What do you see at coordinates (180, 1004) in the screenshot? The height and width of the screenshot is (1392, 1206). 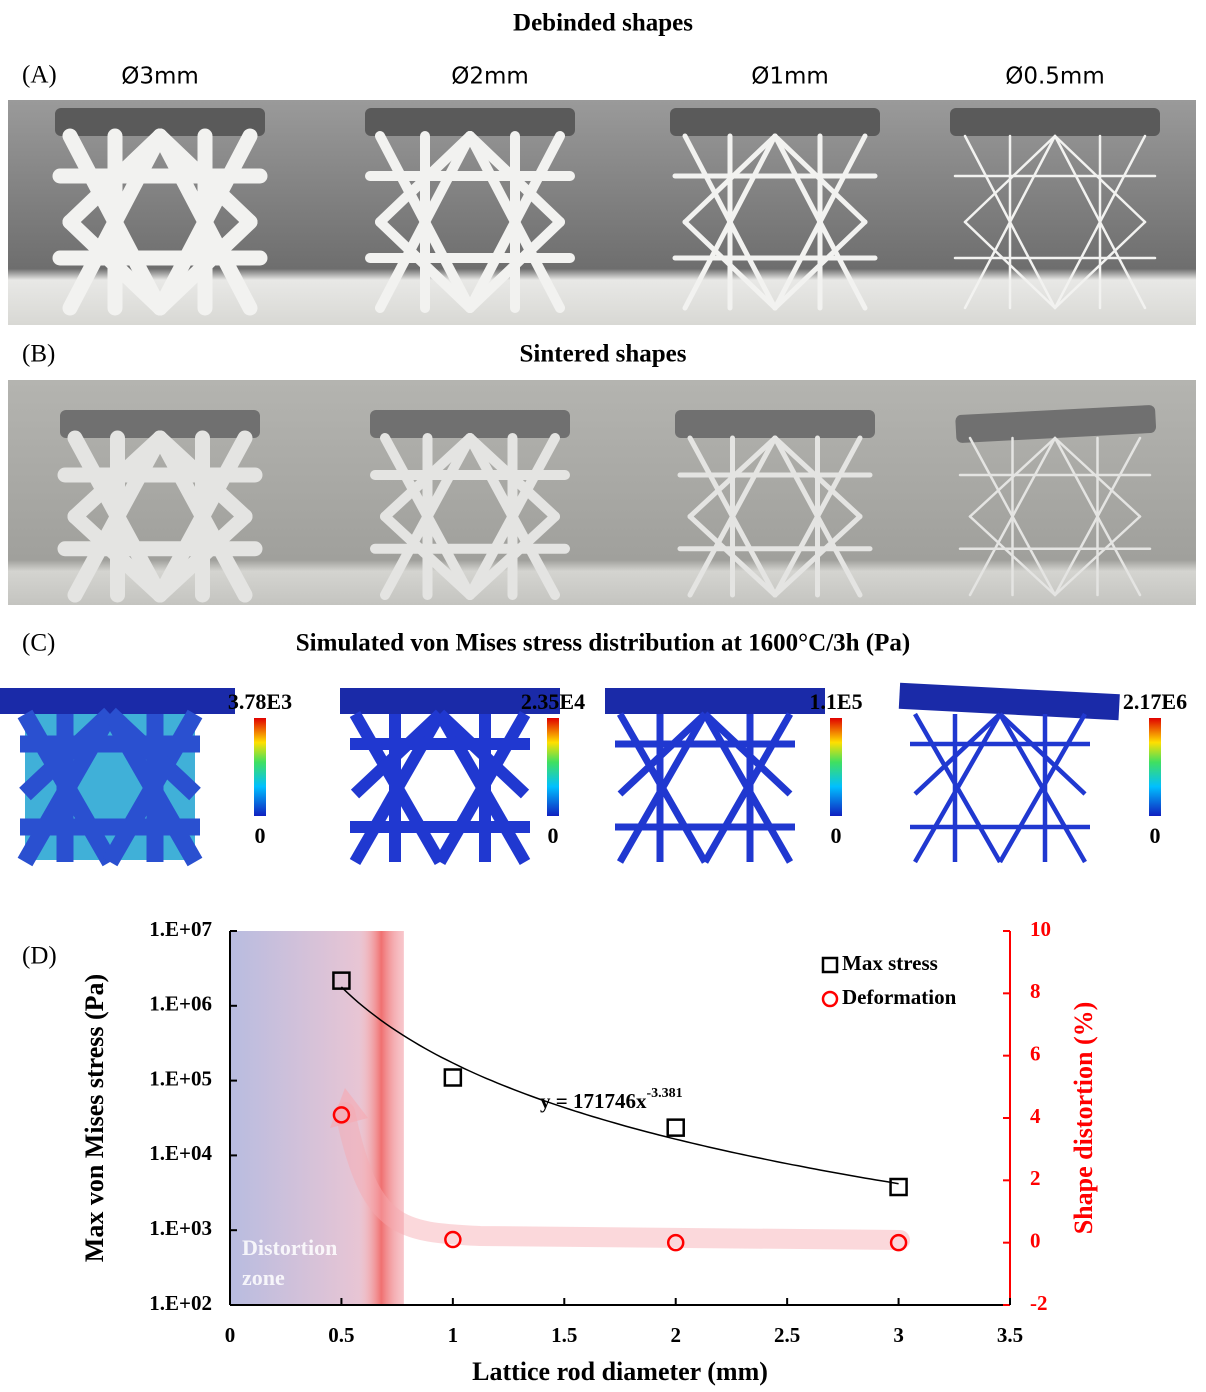 I see `y-tick-label: 1.E+06` at bounding box center [180, 1004].